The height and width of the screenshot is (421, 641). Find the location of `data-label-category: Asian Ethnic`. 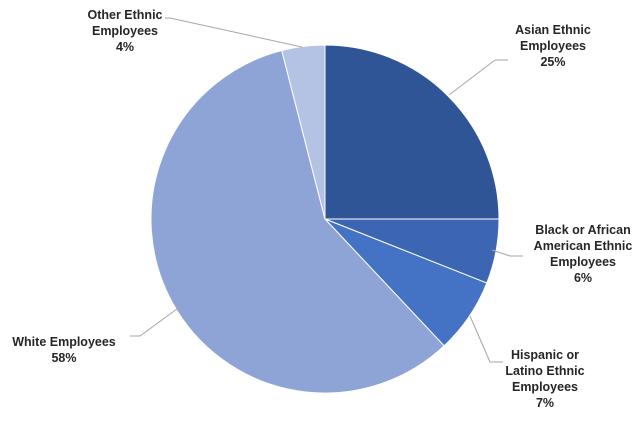

data-label-category: Asian Ethnic is located at coordinates (553, 30).